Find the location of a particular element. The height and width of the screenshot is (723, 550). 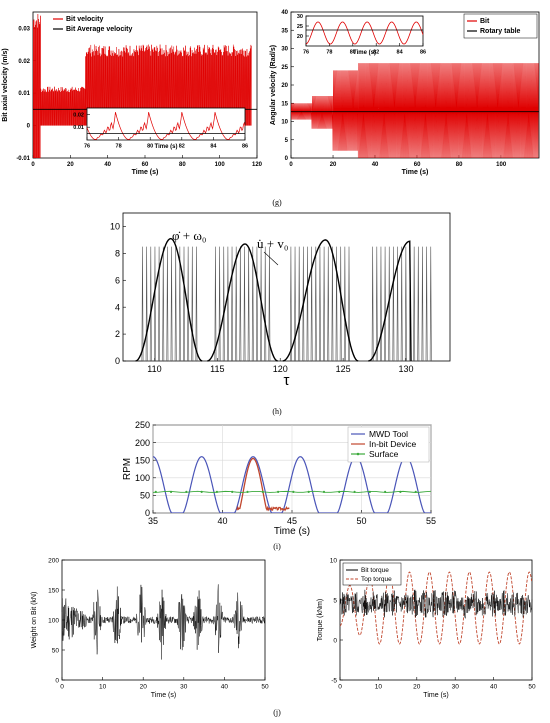

x-tick-label: 125 is located at coordinates (343, 369).